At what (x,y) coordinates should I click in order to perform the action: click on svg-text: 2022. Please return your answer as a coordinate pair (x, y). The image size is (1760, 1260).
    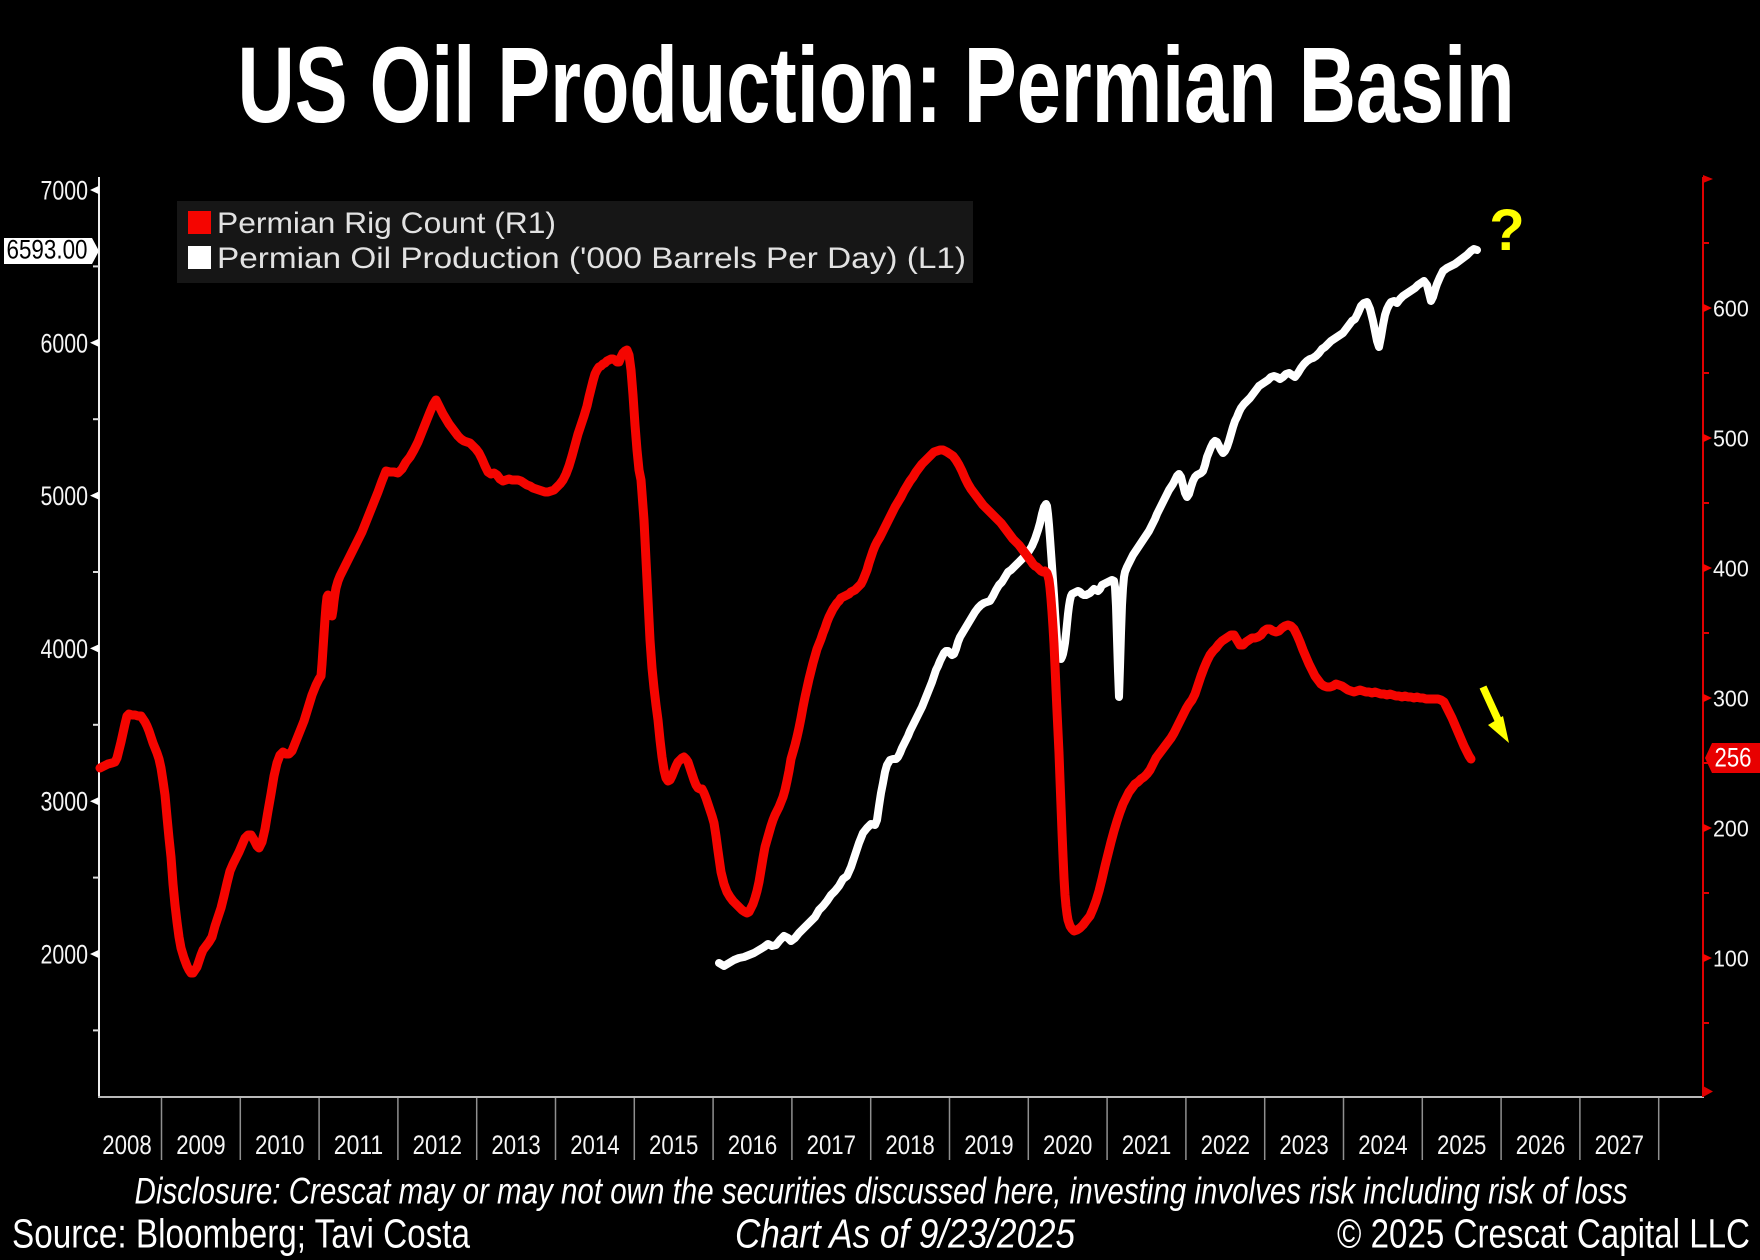
    Looking at the image, I should click on (1225, 1145).